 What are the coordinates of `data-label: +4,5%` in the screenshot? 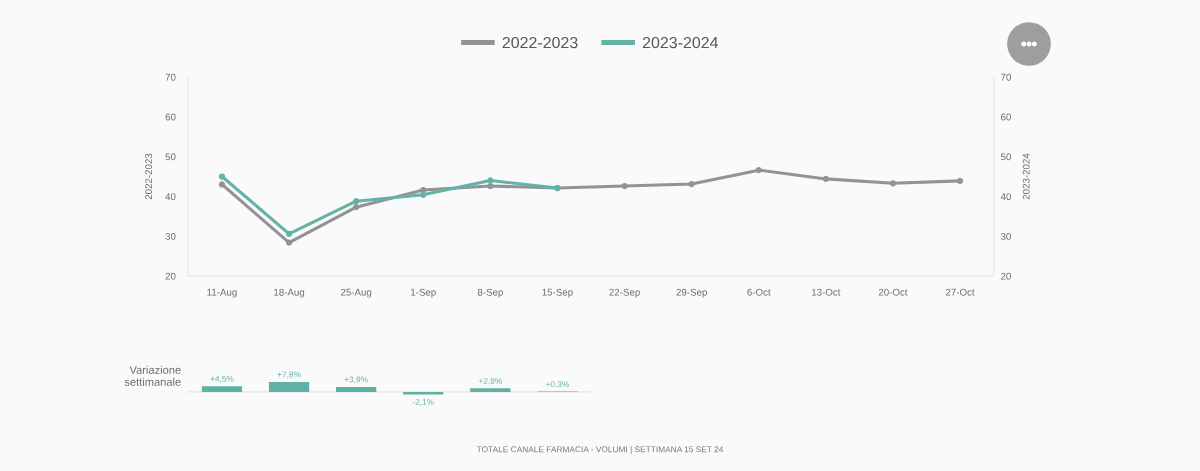 It's located at (222, 379).